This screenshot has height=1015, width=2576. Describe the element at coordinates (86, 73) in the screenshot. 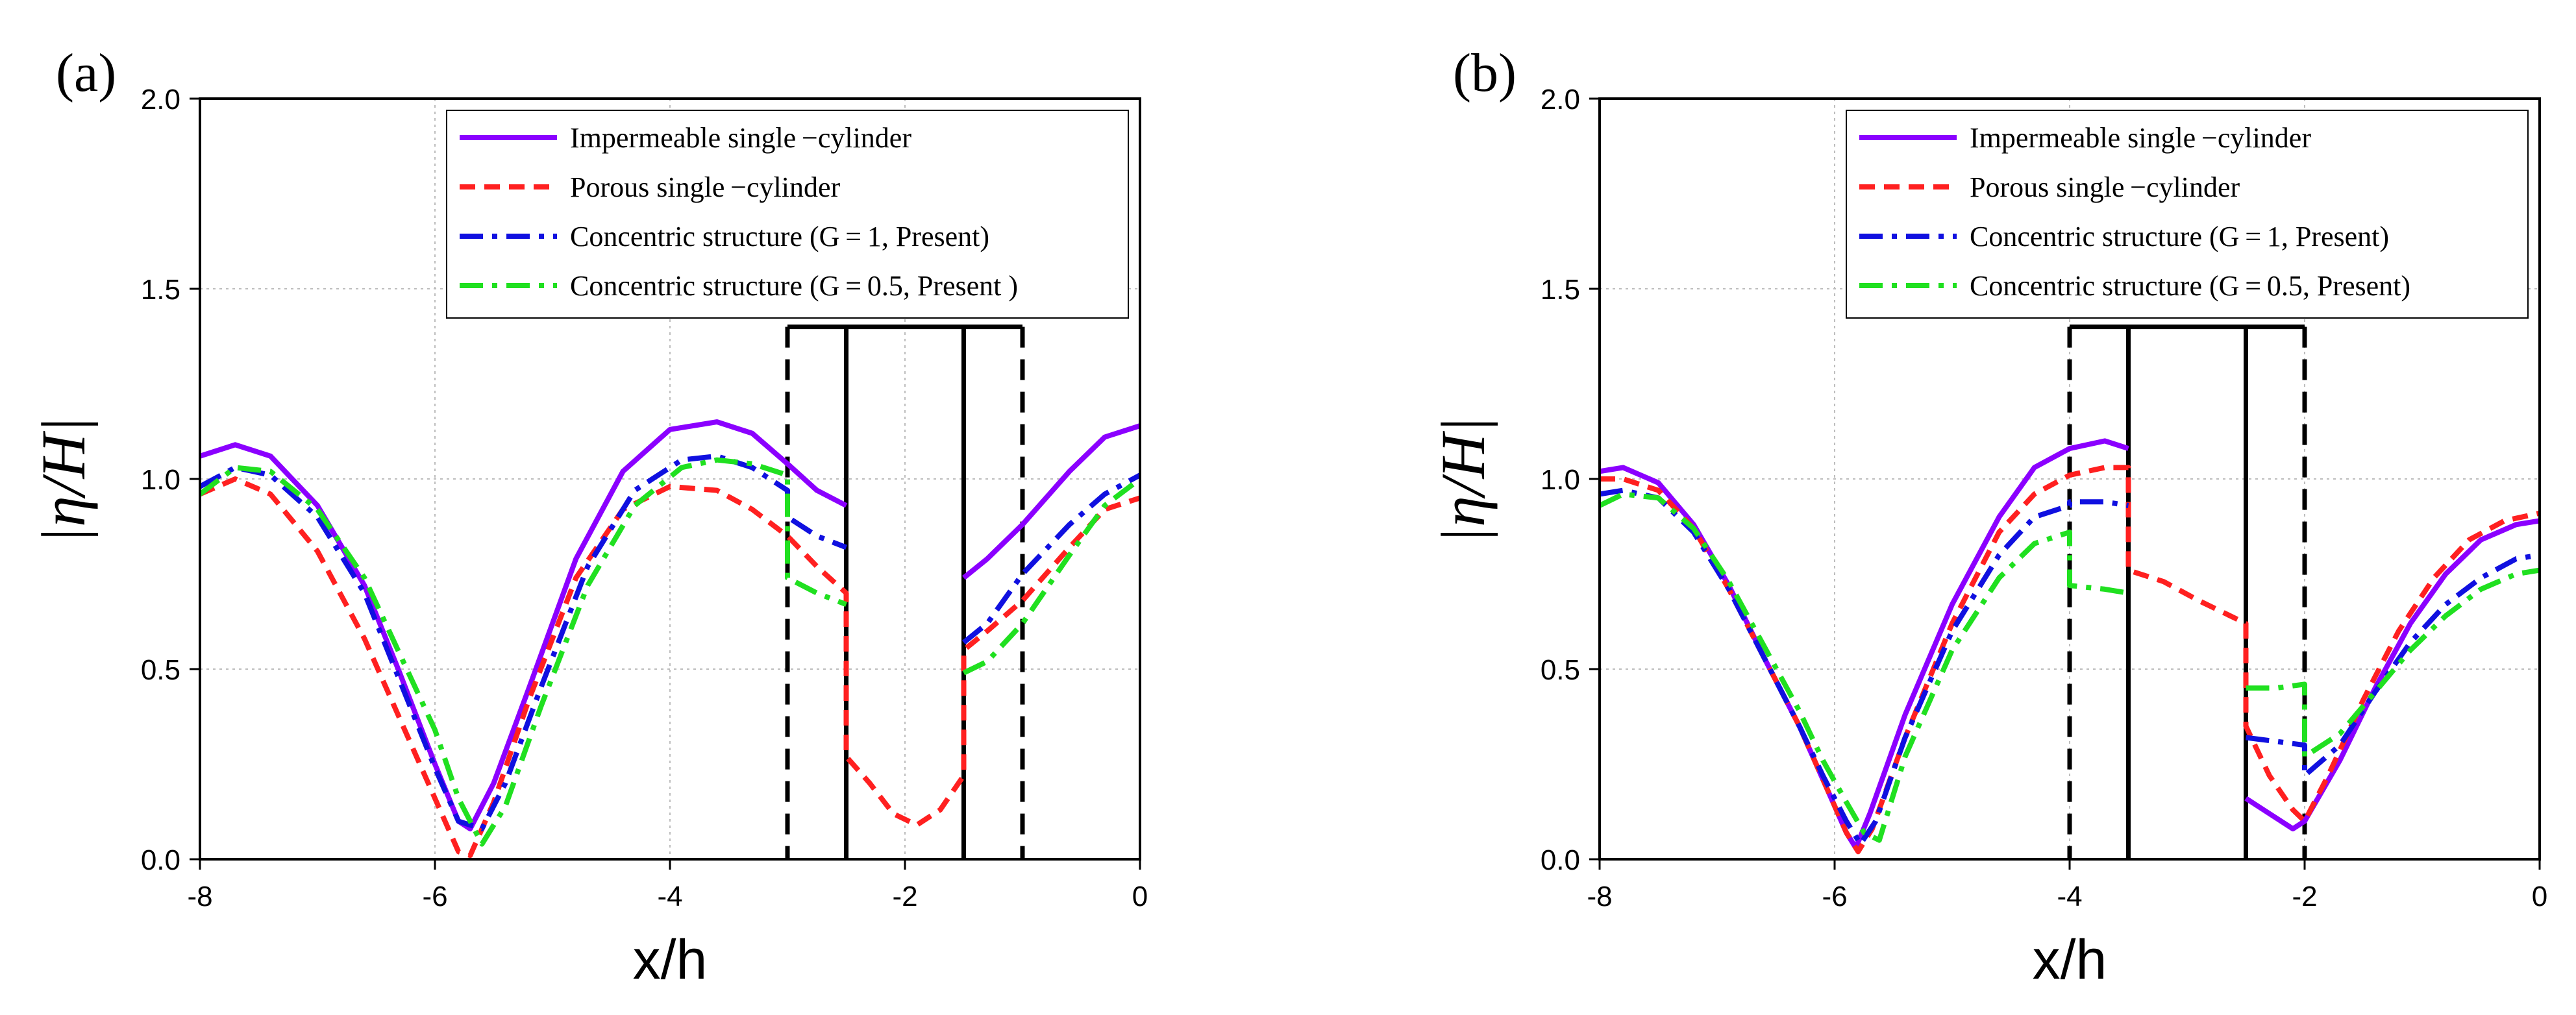

I see `panel-label-a: (a)` at that location.